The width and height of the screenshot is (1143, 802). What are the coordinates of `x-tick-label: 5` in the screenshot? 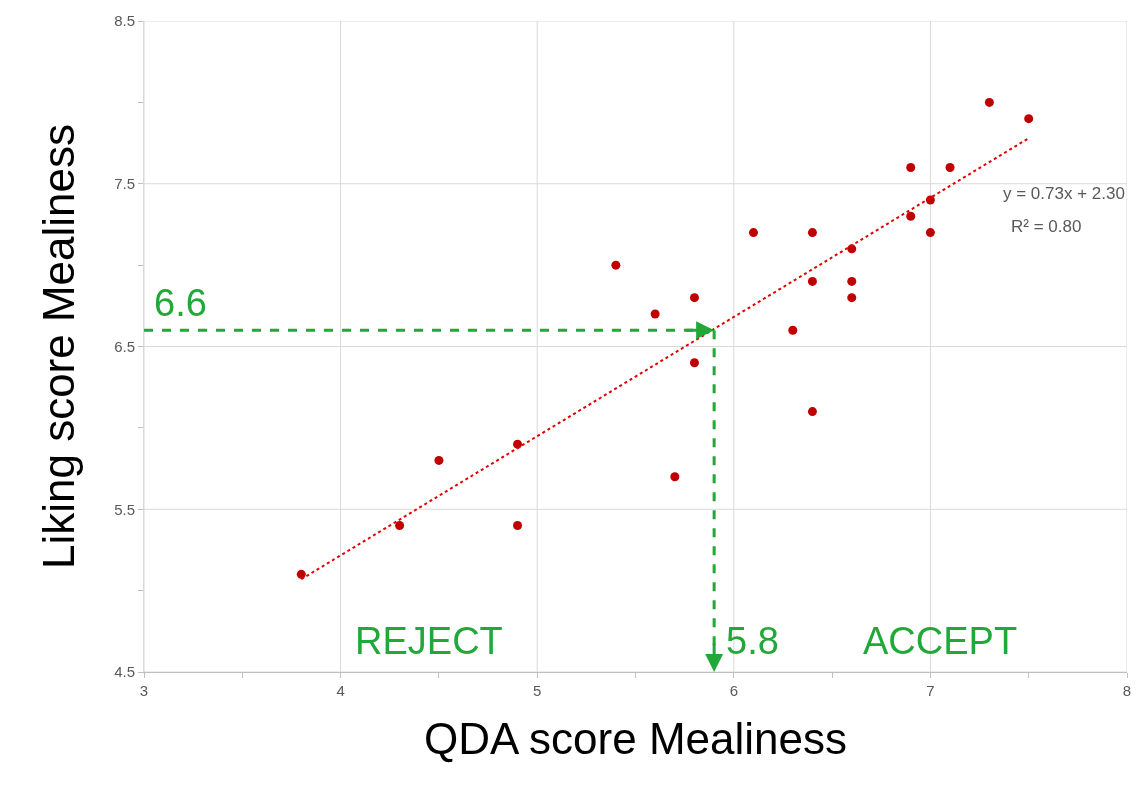 It's located at (537, 690).